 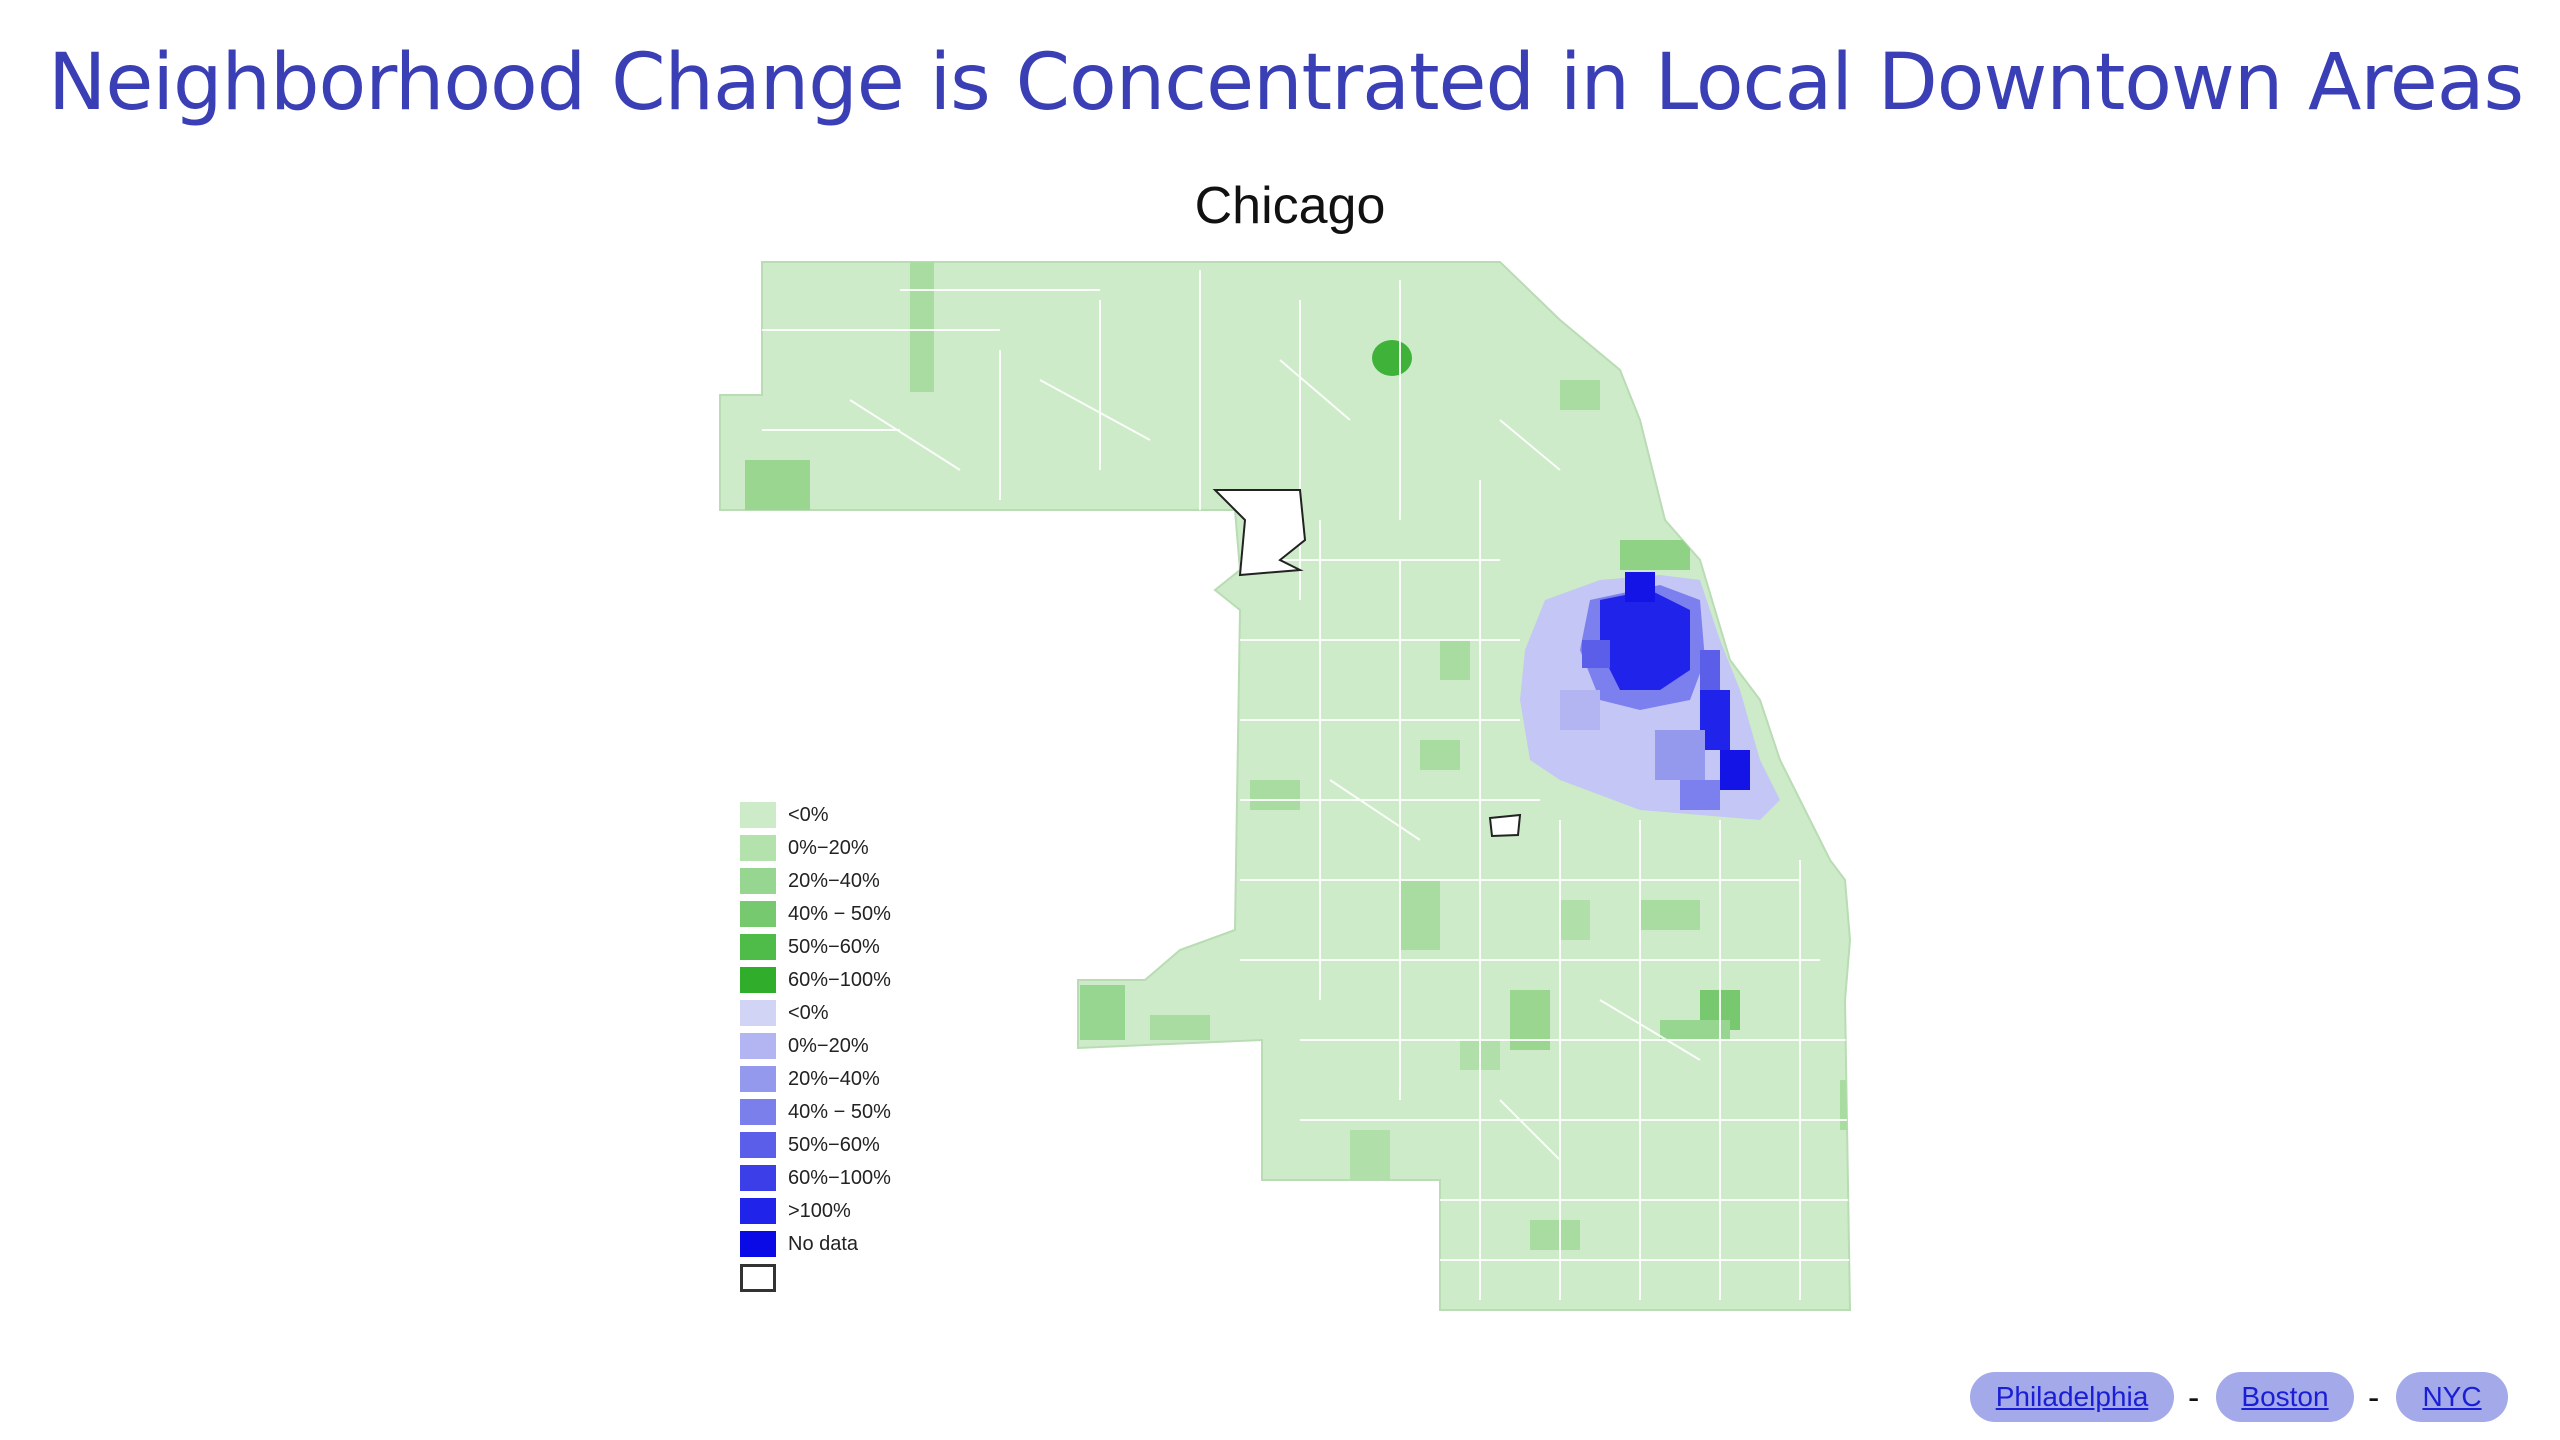 I want to click on link-boston: Boston, so click(x=2285, y=1397).